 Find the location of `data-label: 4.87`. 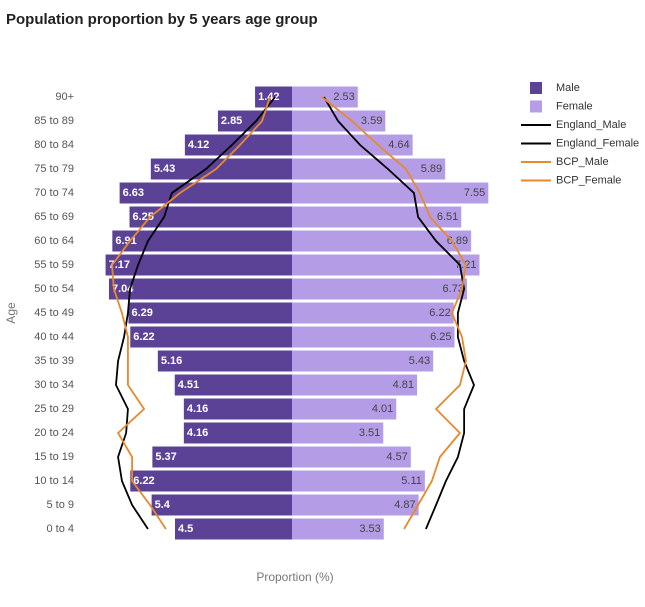

data-label: 4.87 is located at coordinates (404, 505).